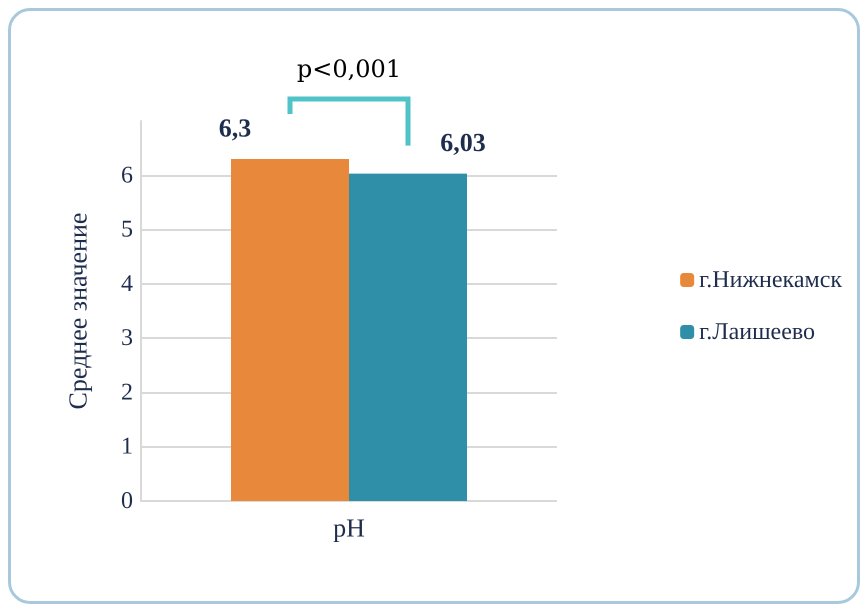  I want to click on legend-label: г.Нижнекамск, so click(770, 280).